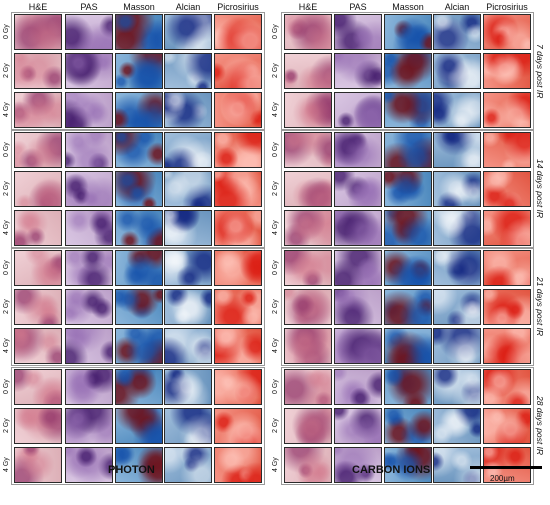 Image resolution: width=550 pixels, height=505 pixels. Describe the element at coordinates (391, 470) in the screenshot. I see `group-label-carbon: CARBON IONS` at that location.